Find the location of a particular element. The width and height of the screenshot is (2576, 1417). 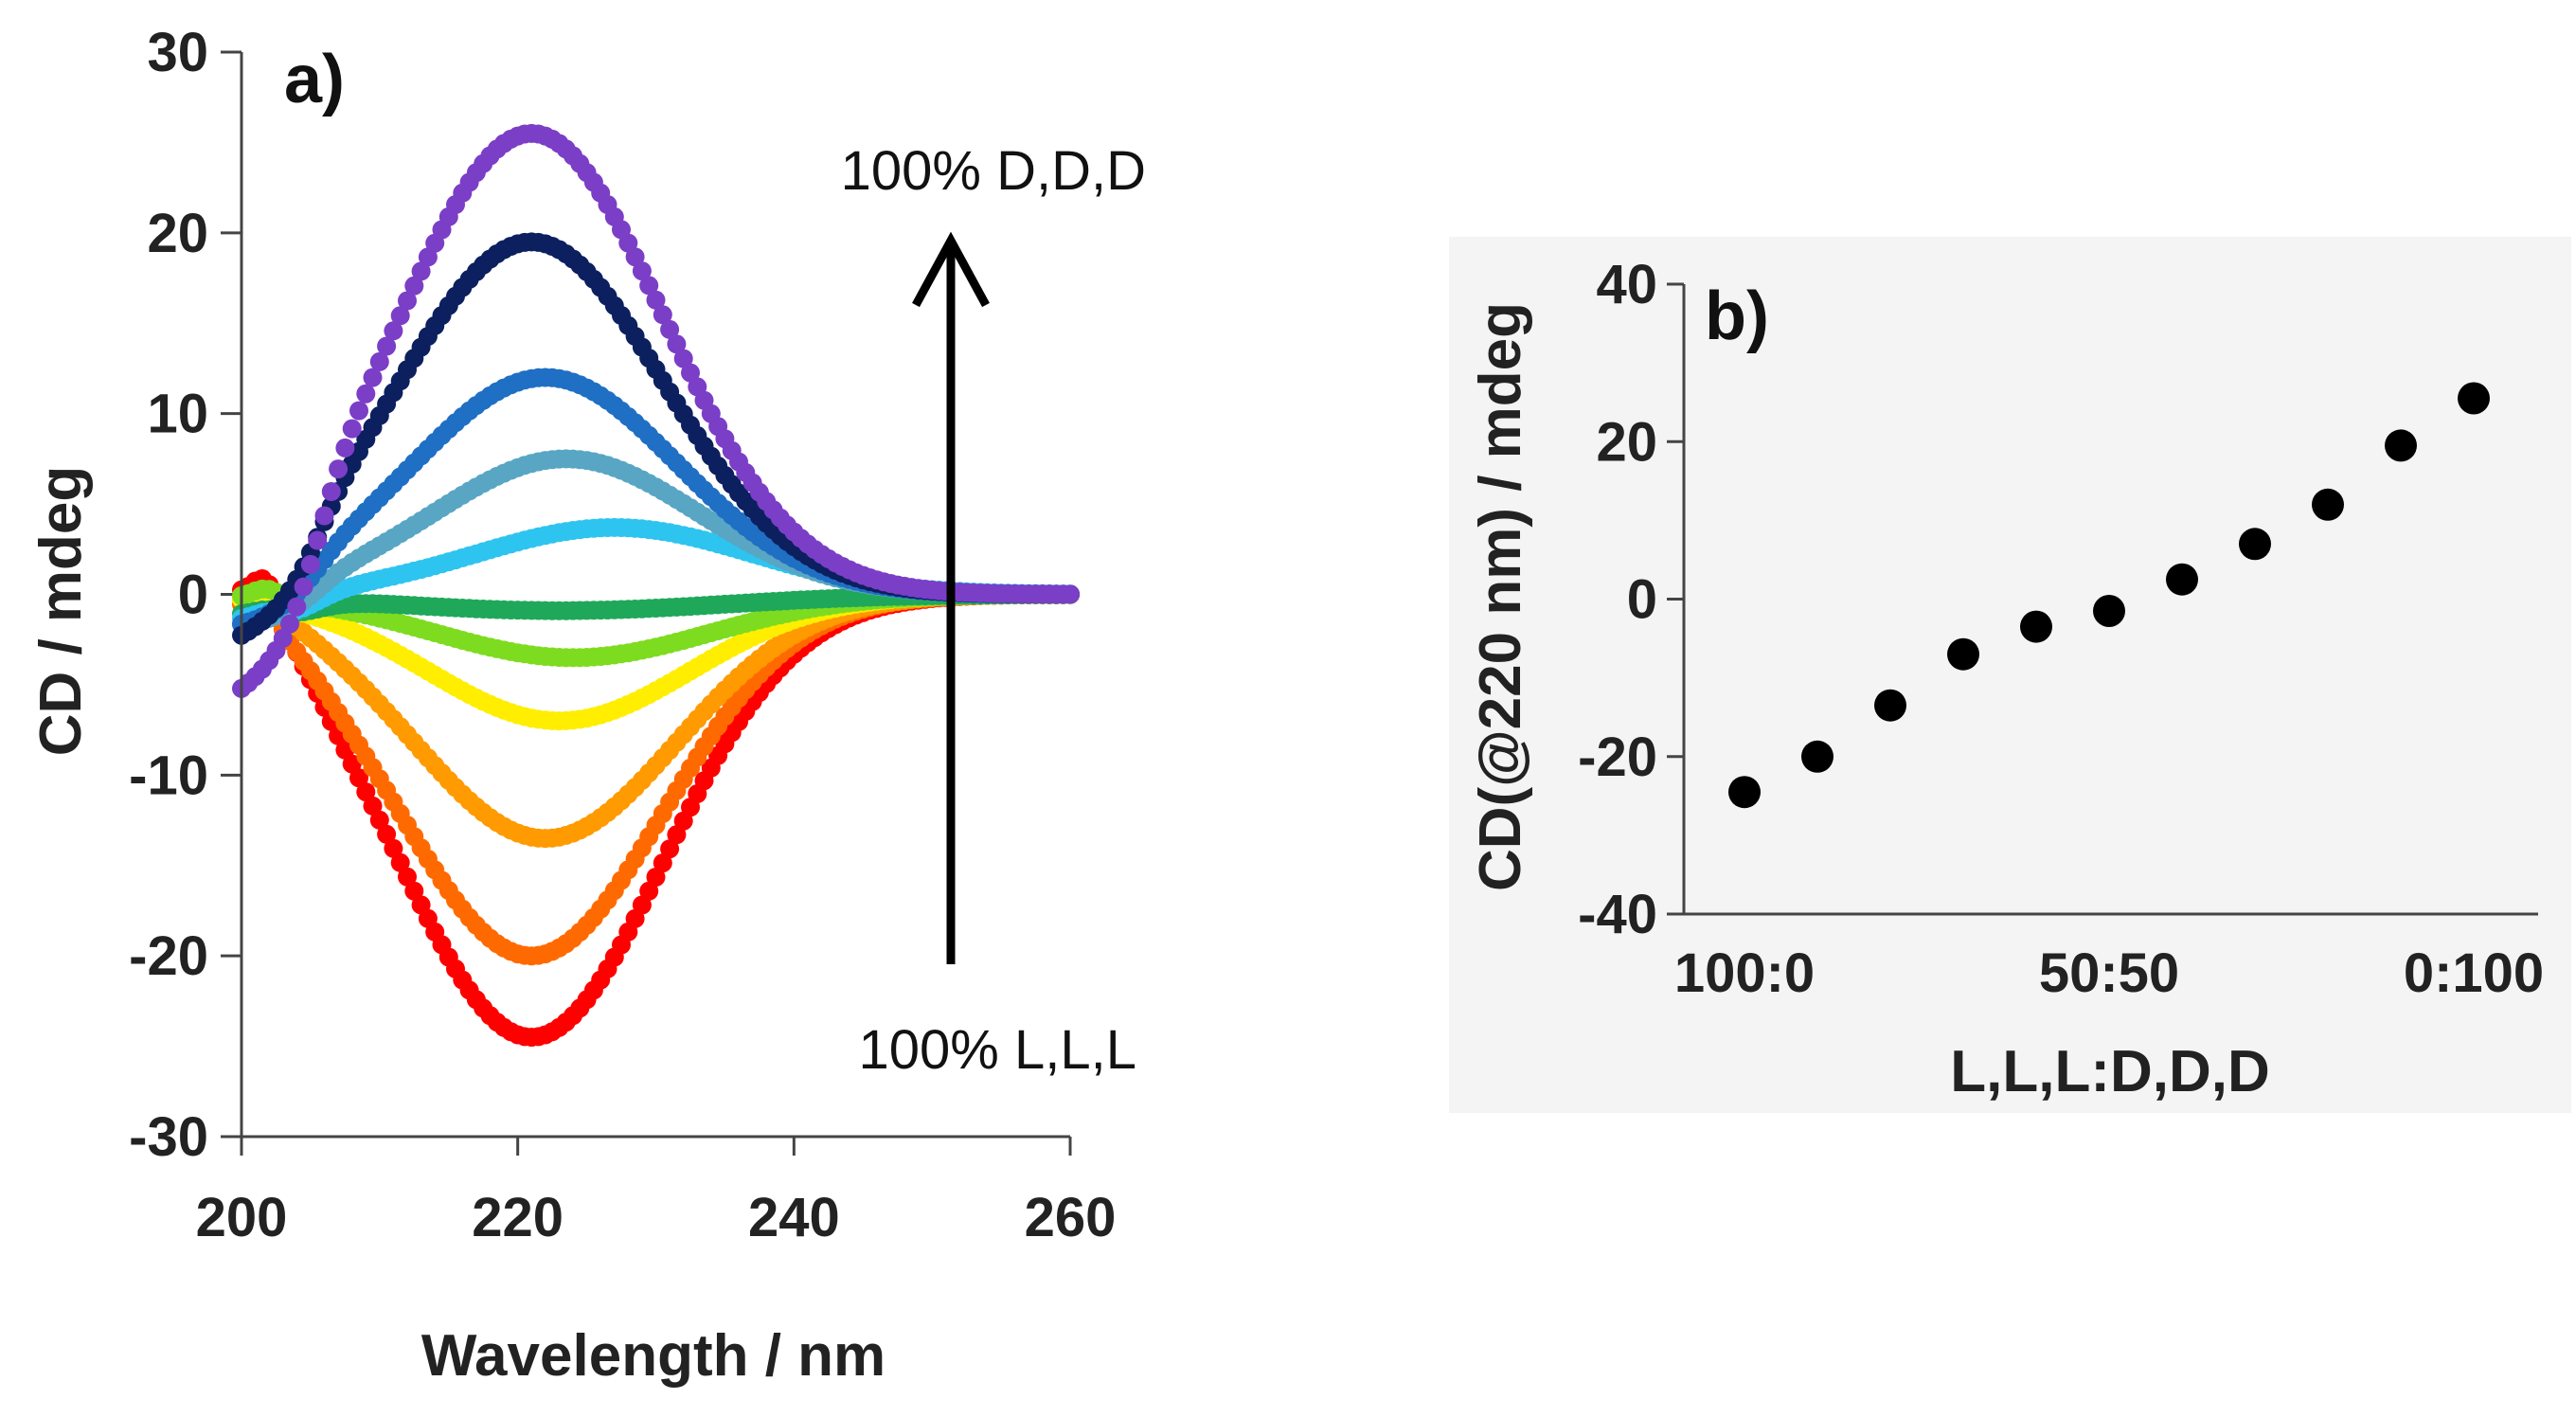

panel-a-y-axis-title: CD / mdeg is located at coordinates (61, 611).